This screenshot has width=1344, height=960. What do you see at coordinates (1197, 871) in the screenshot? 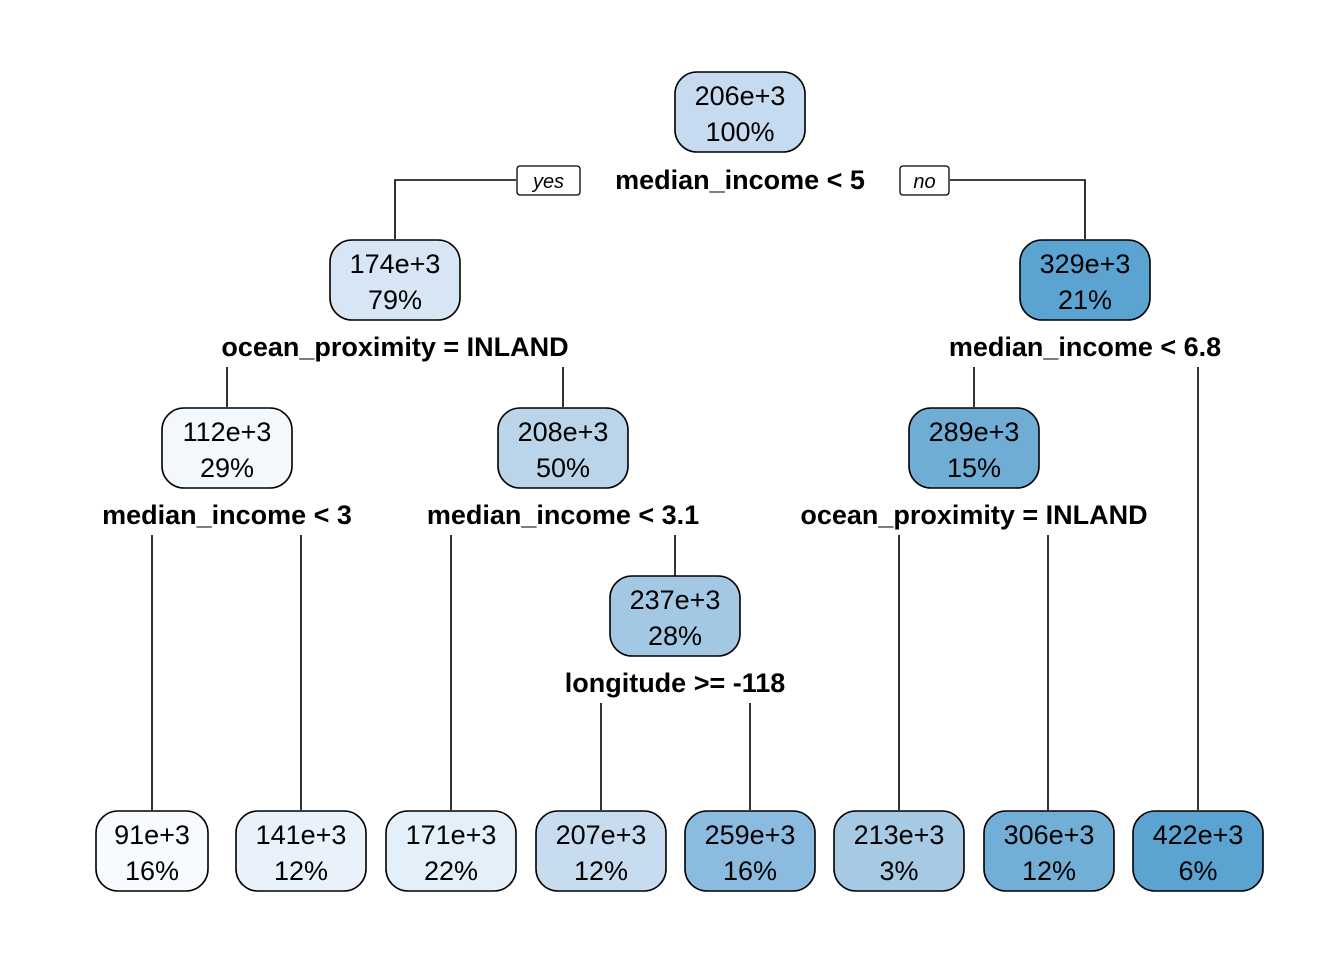
I see `node-percent: 6%` at bounding box center [1197, 871].